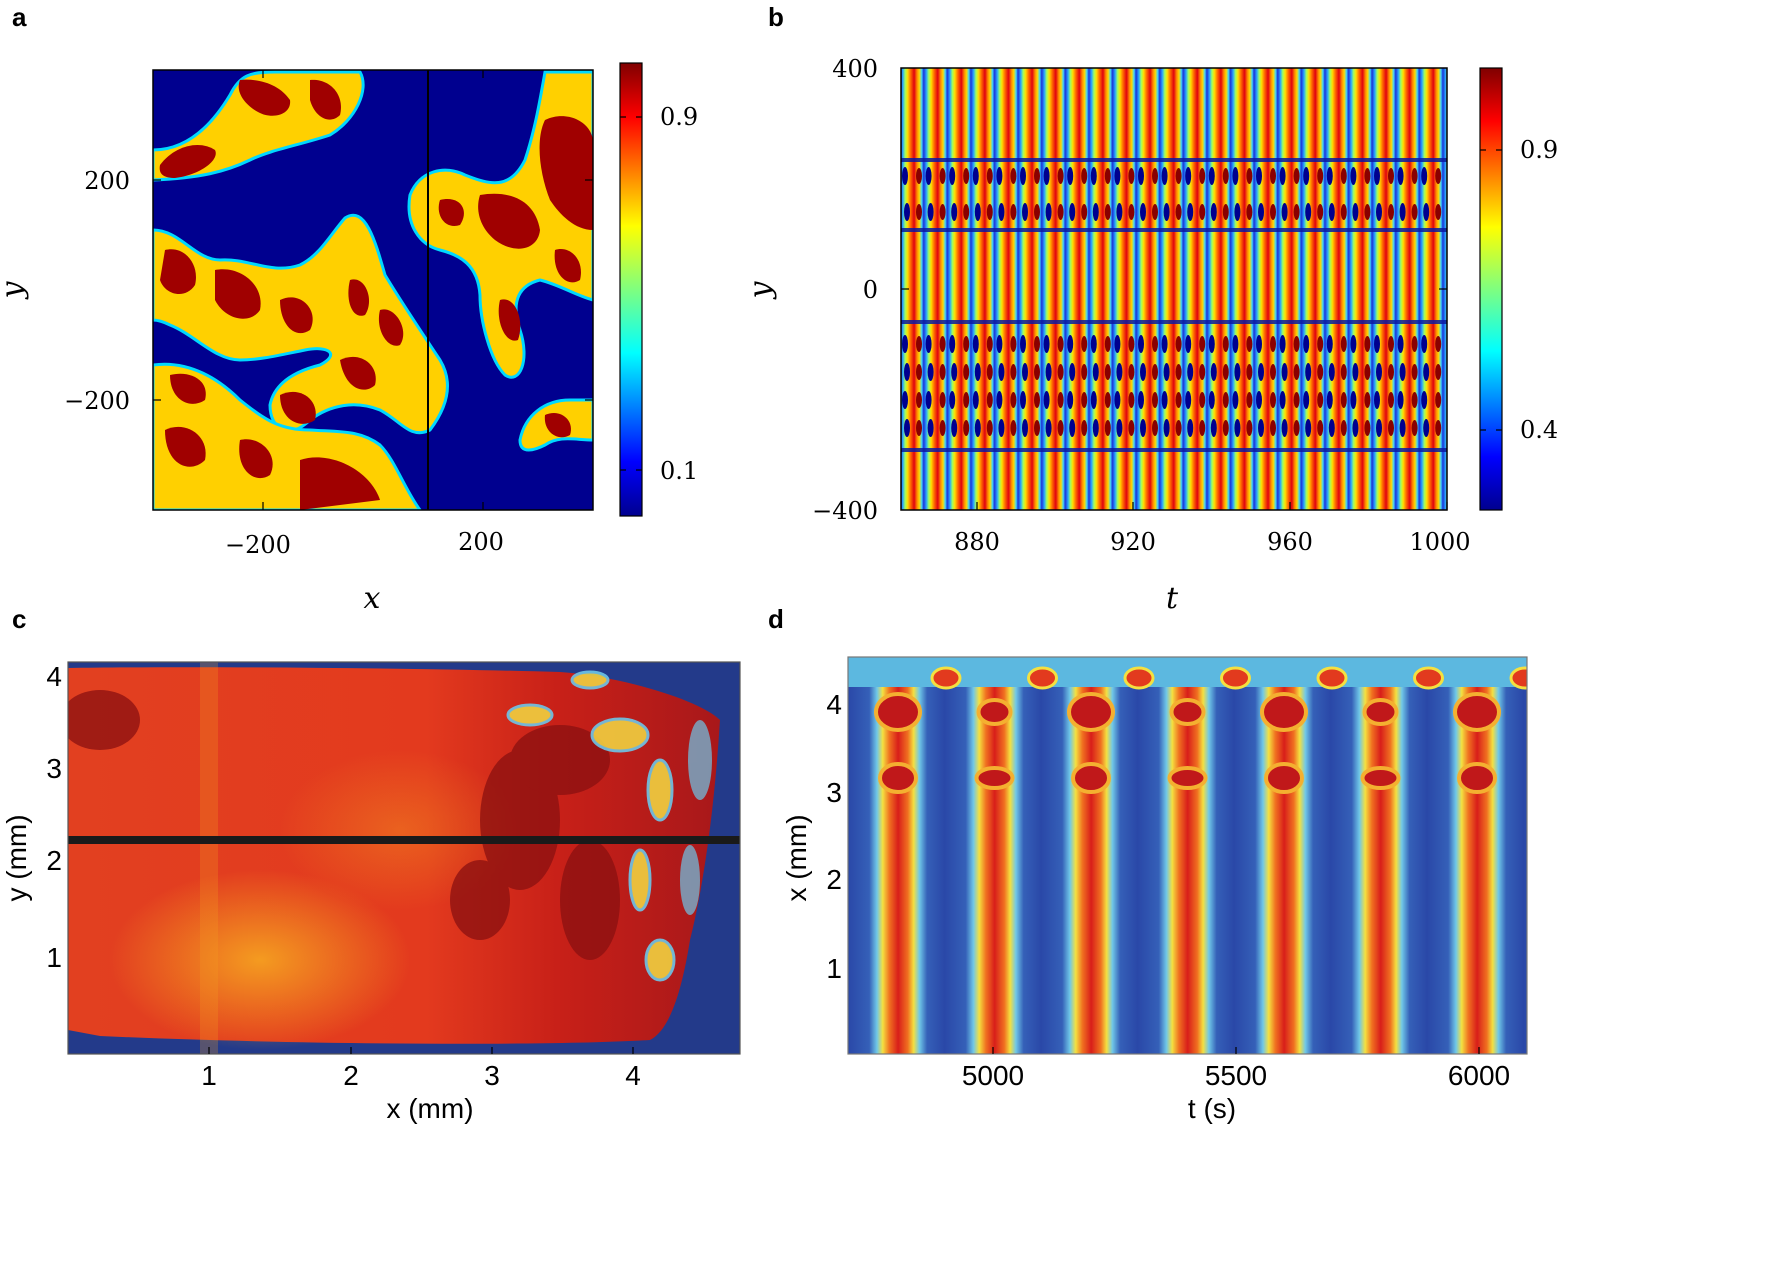  What do you see at coordinates (481, 542) in the screenshot?
I see `panel-a-xtick-label: 200` at bounding box center [481, 542].